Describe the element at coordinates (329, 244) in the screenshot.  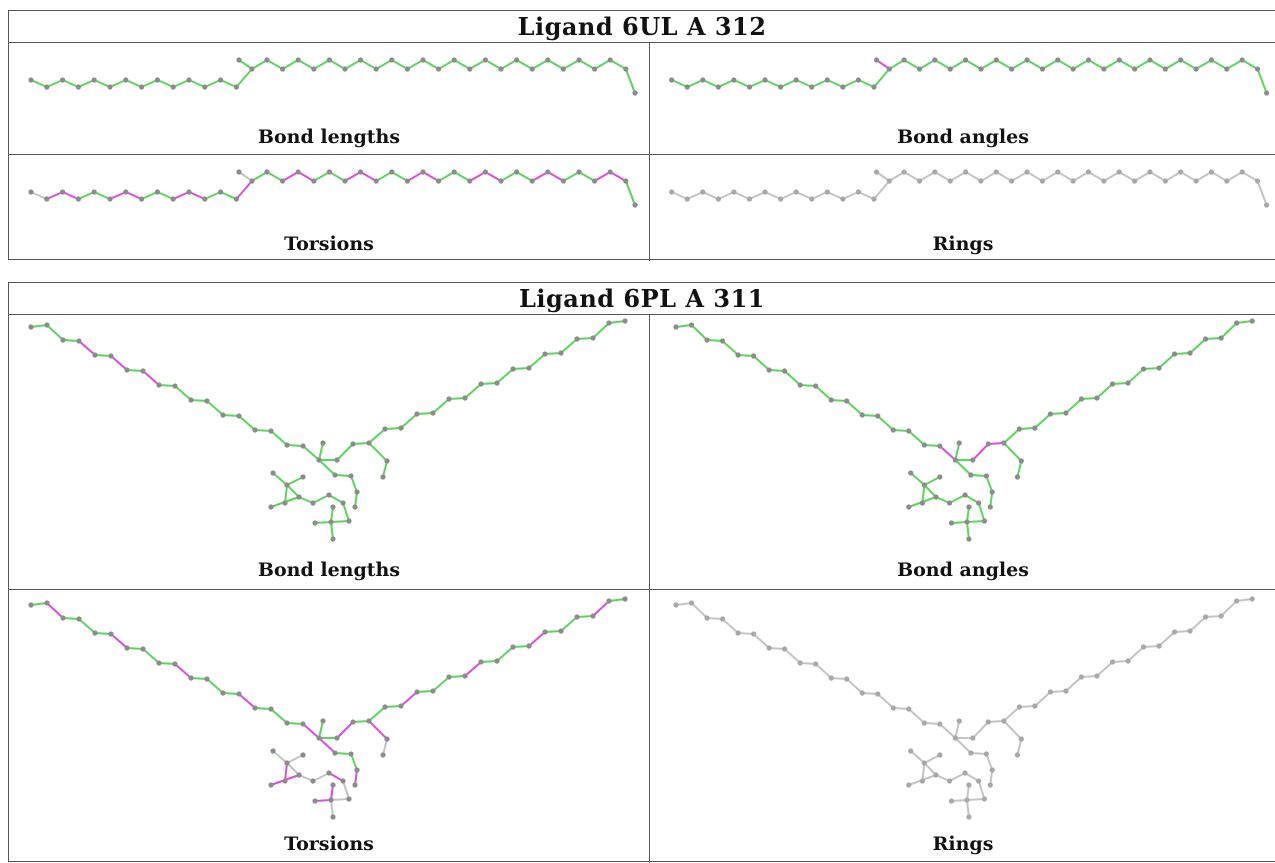
I see `panel-caption: Torsions` at that location.